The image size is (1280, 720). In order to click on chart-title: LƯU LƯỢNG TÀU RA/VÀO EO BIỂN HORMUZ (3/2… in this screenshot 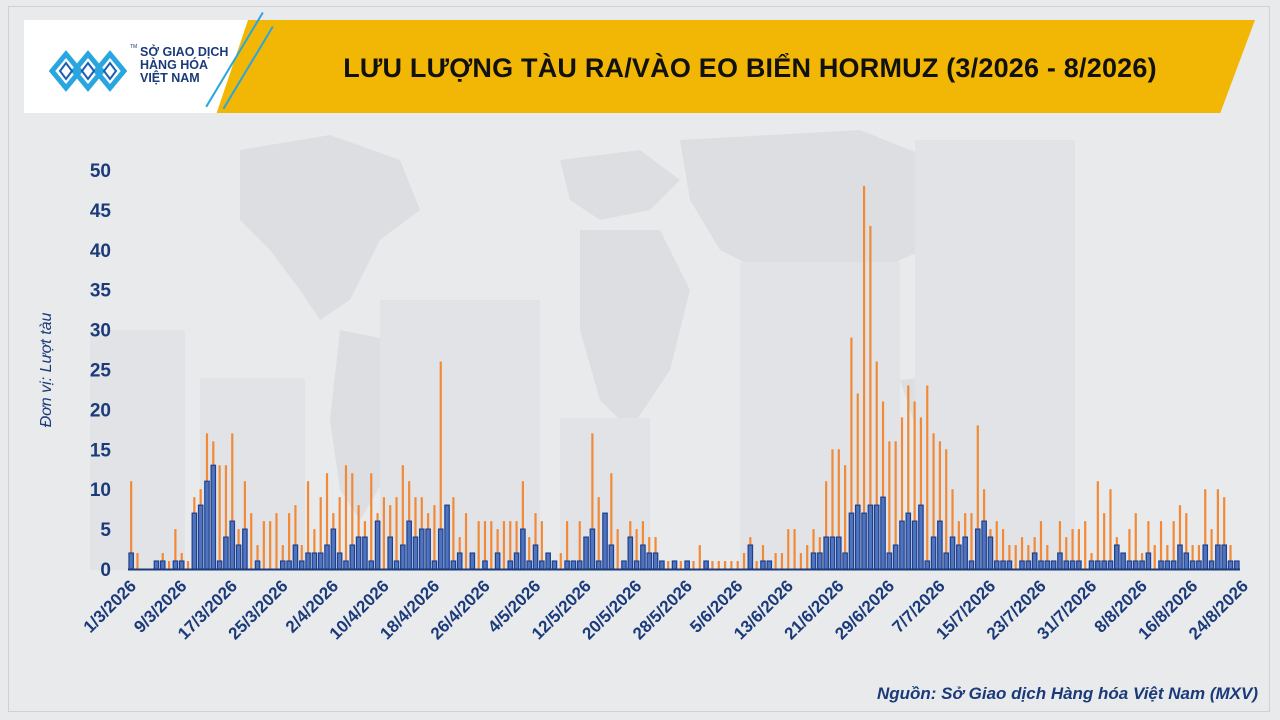, I will do `click(750, 68)`.